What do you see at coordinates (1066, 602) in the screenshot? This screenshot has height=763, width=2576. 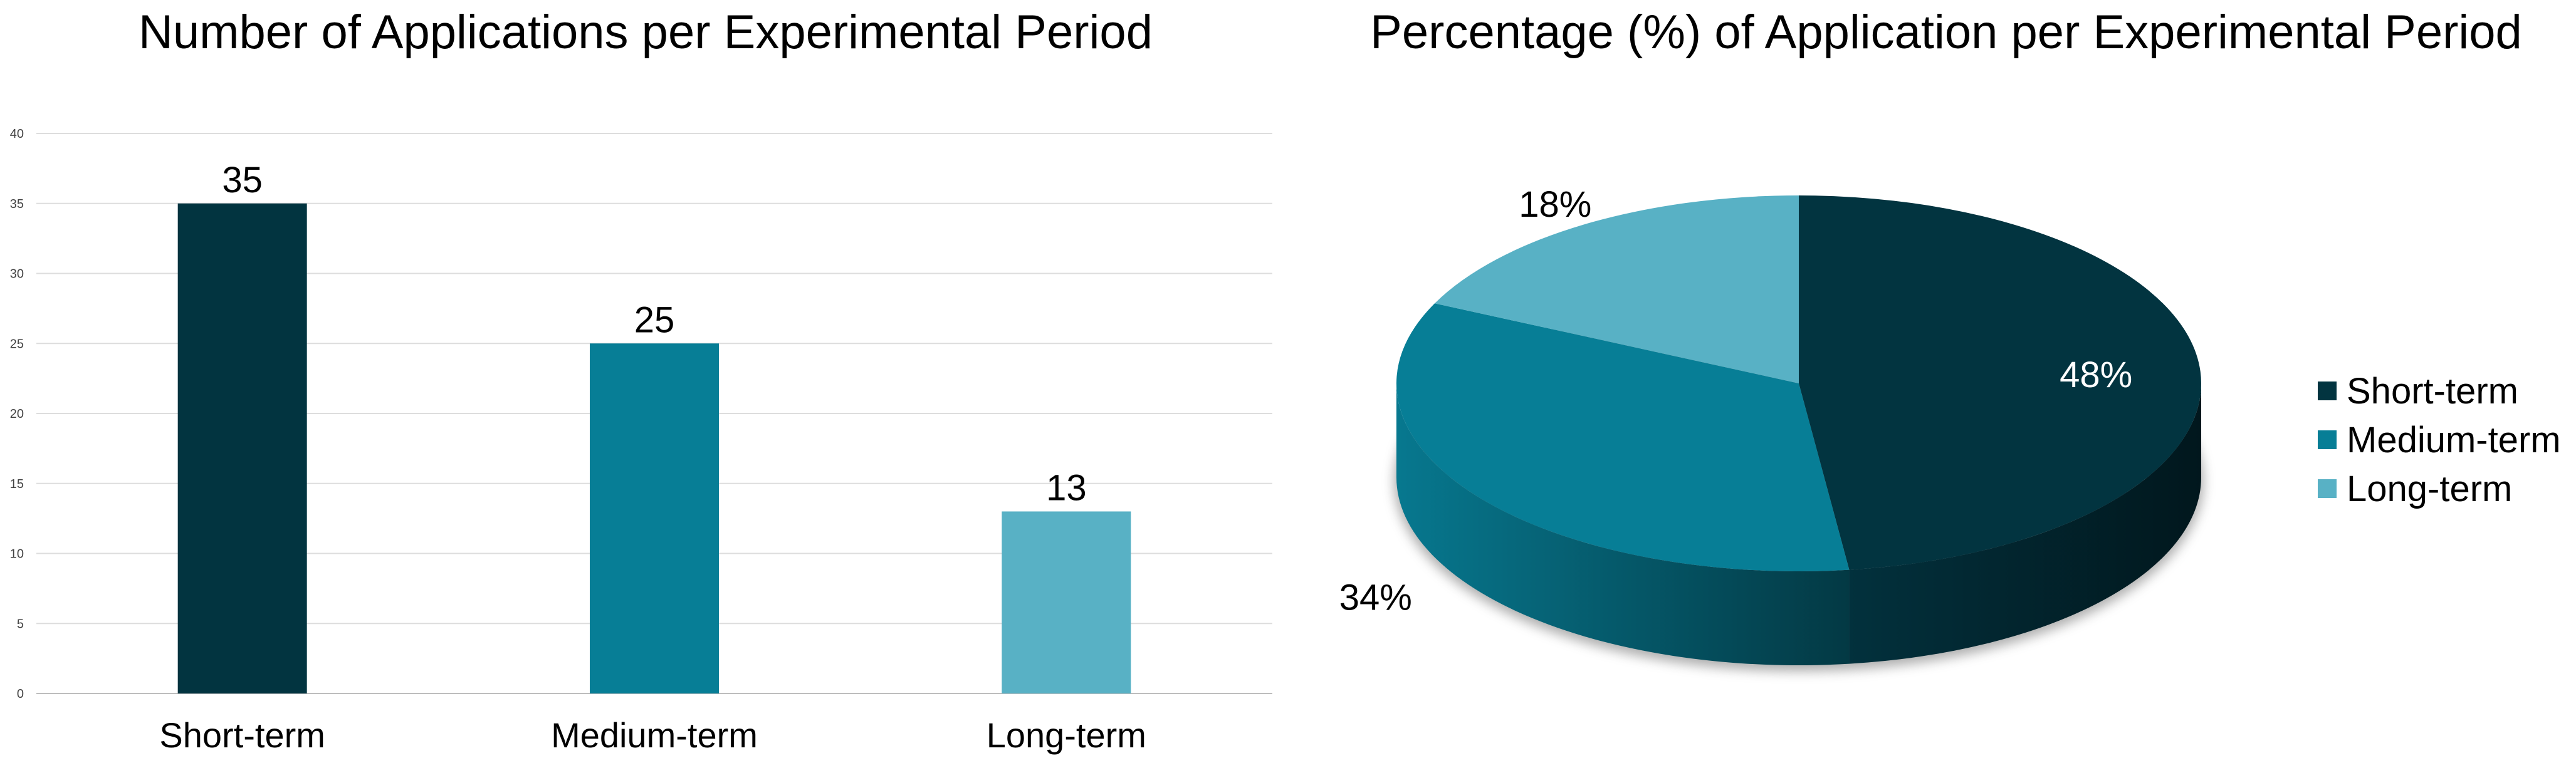 I see `bar-long-term` at bounding box center [1066, 602].